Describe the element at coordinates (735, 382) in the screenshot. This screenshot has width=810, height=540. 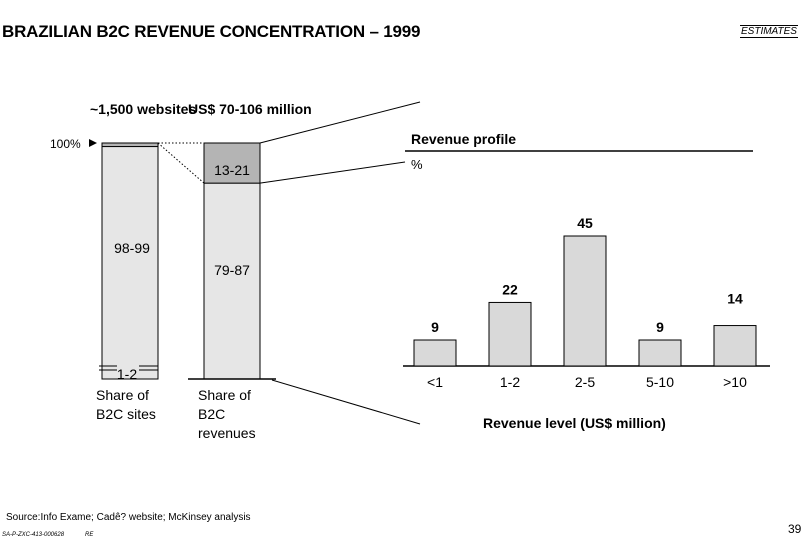
I see `revenue-tick-label-4: >10` at that location.